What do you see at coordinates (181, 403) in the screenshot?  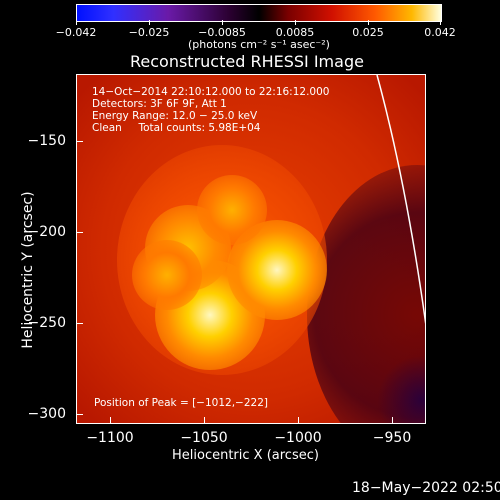 I see `peak-position: Position of Peak = [−1012,−222]` at bounding box center [181, 403].